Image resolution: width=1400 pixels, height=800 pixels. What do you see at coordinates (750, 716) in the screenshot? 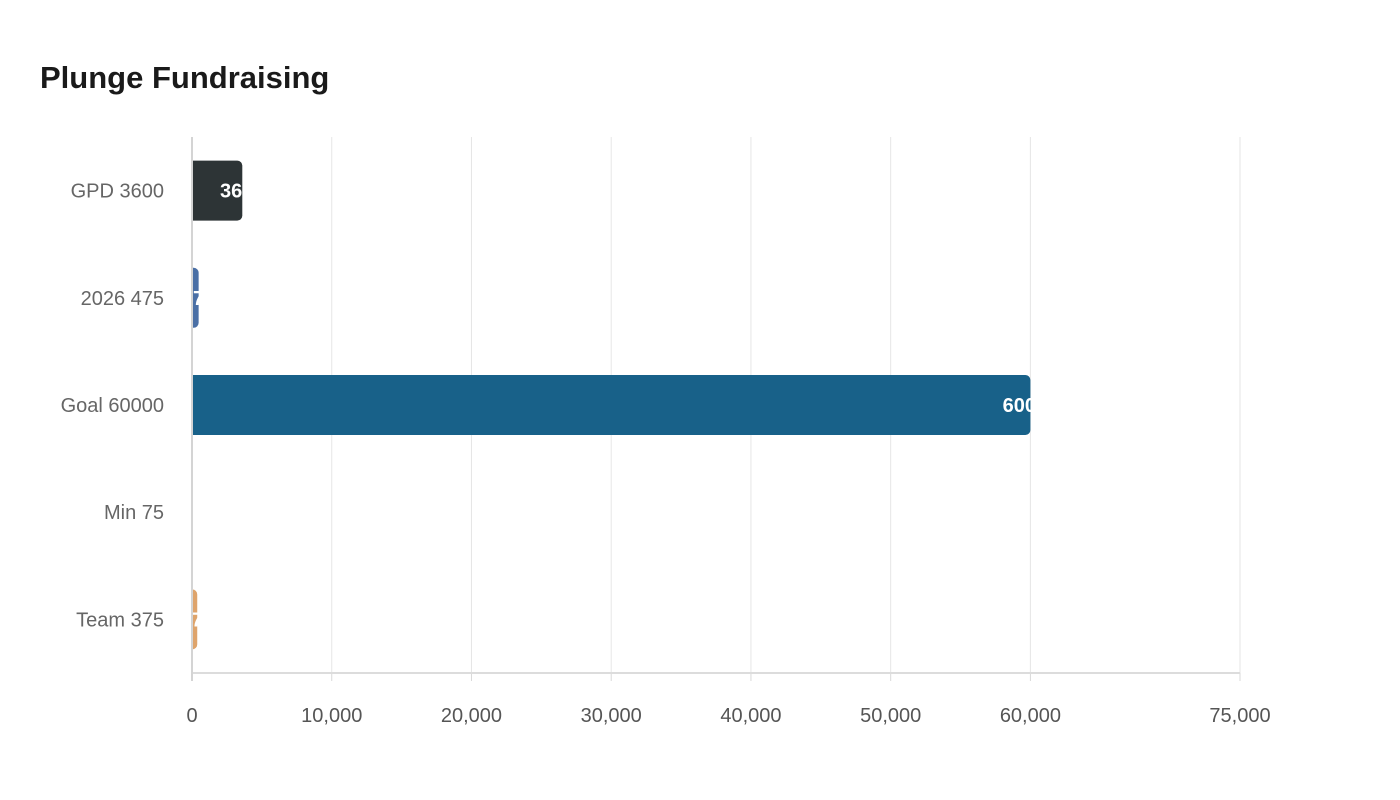
I see `x-tick-label: 40,000` at bounding box center [750, 716].